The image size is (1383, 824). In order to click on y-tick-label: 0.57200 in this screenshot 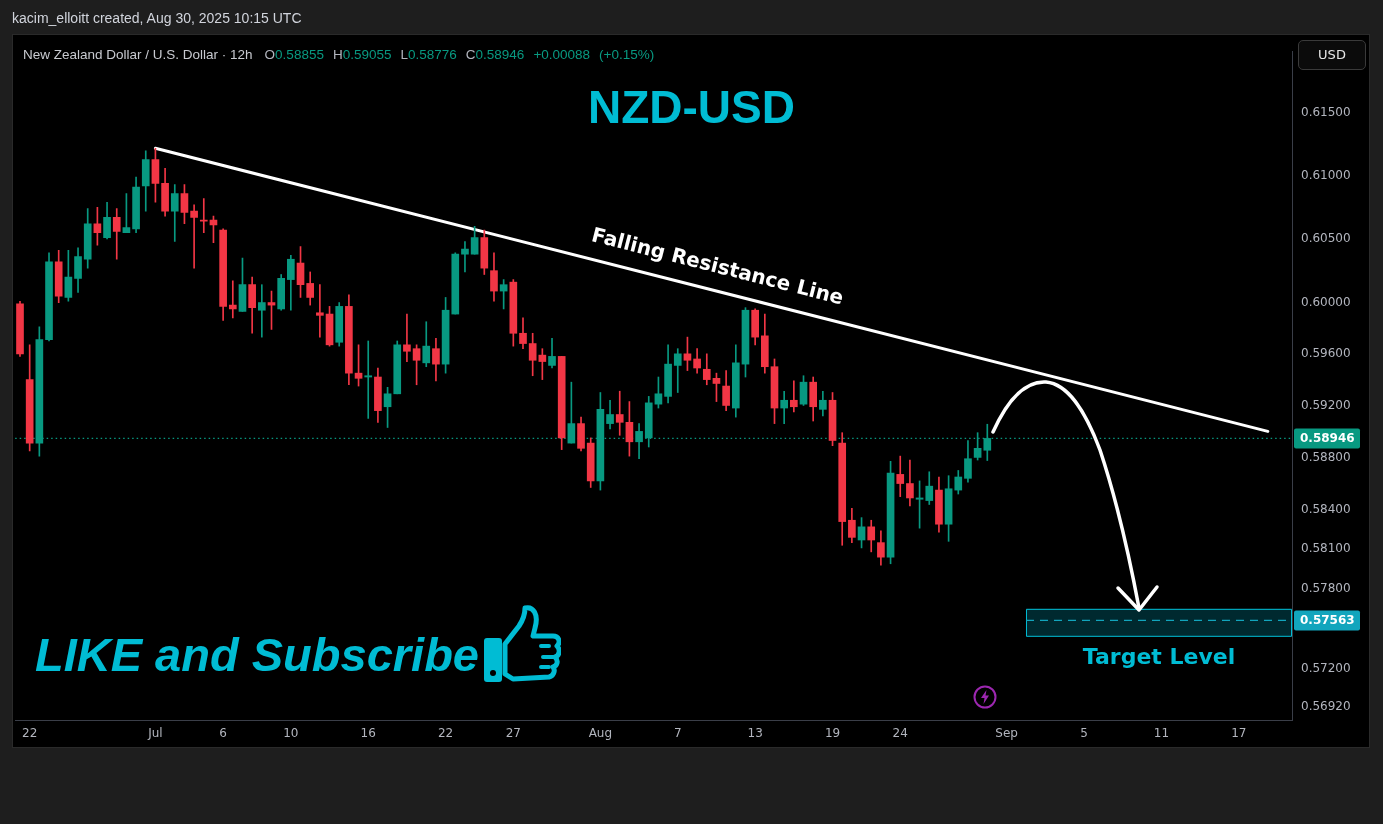, I will do `click(1326, 668)`.